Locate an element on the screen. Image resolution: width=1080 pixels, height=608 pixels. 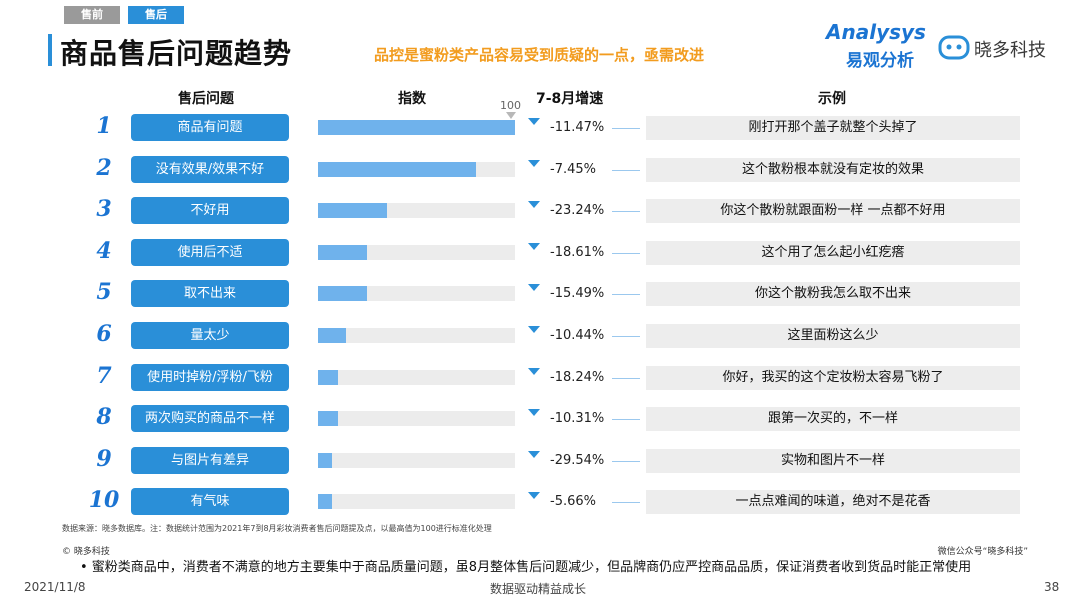
issue-label: 有气味 is located at coordinates (210, 502).